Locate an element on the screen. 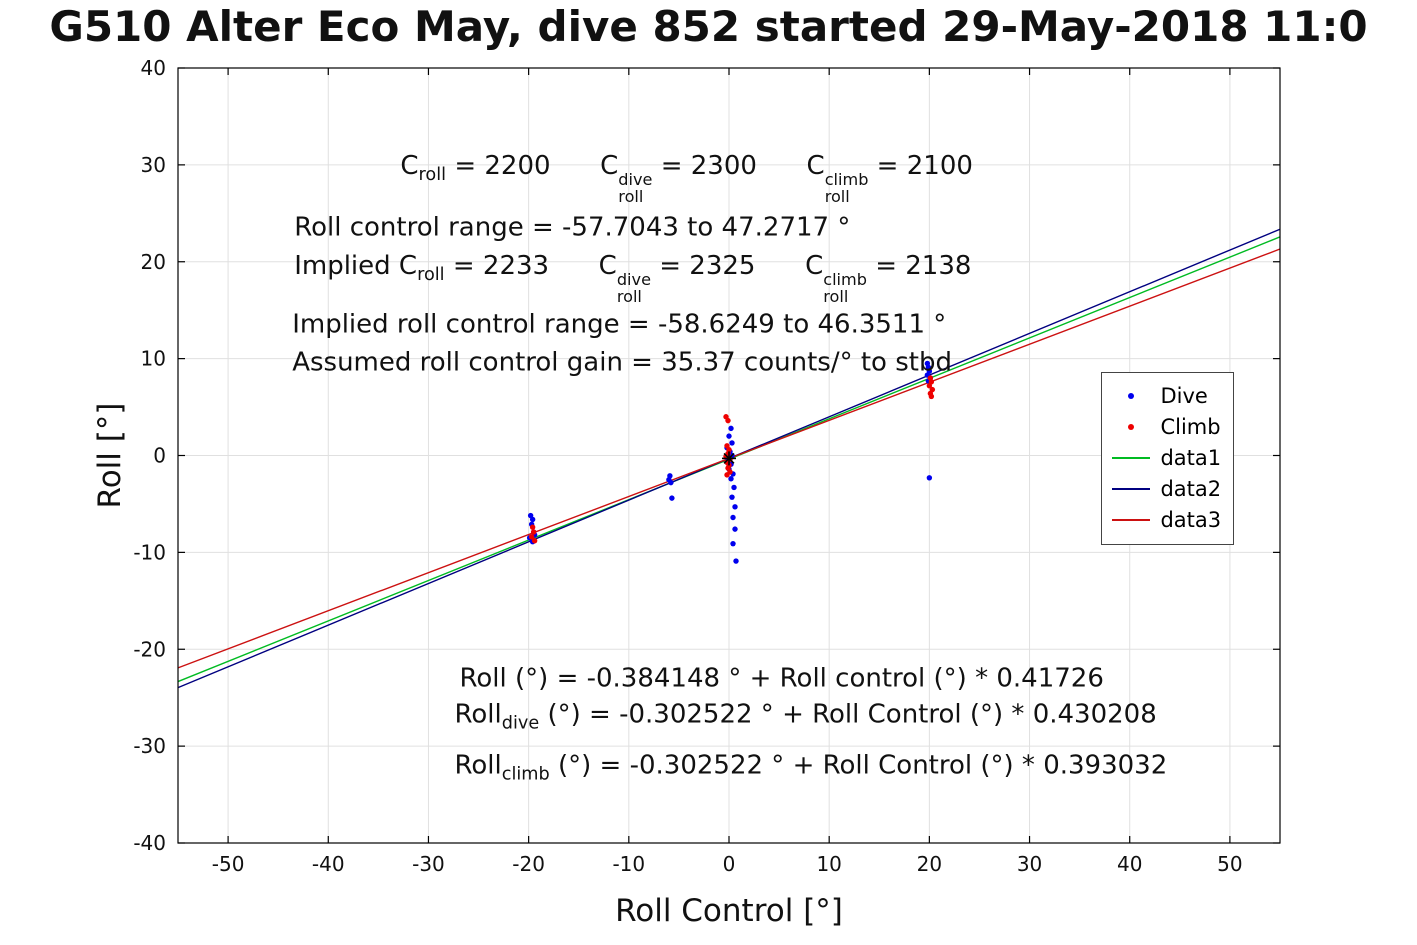  annotation-text: = 2325 is located at coordinates (728, 266).